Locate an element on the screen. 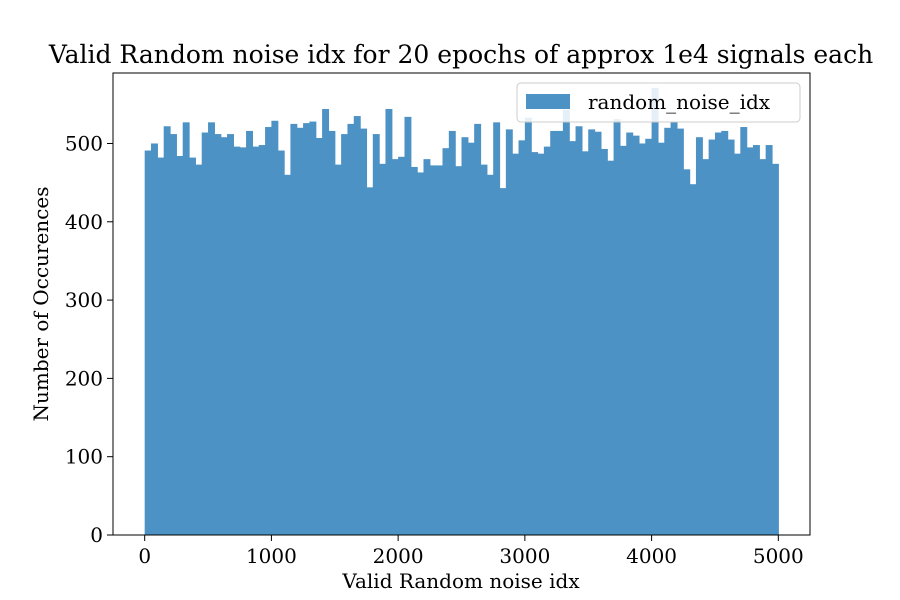 This screenshot has width=900, height=600. x-tick-label: 2000 is located at coordinates (398, 556).